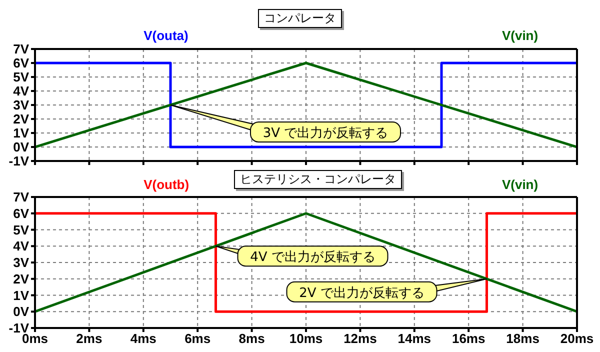 The height and width of the screenshot is (352, 600). What do you see at coordinates (306, 338) in the screenshot?
I see `x-tick-label: 10ms` at bounding box center [306, 338].